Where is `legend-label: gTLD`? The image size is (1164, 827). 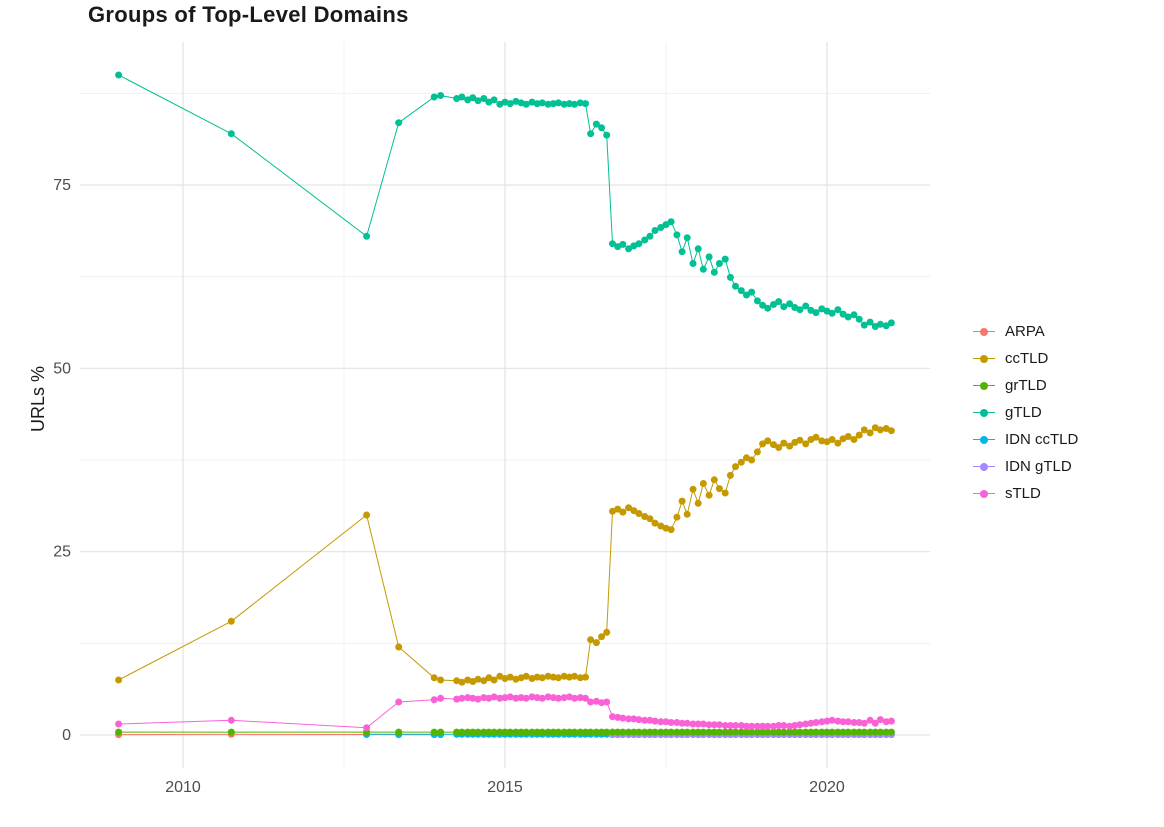 legend-label: gTLD is located at coordinates (1023, 412).